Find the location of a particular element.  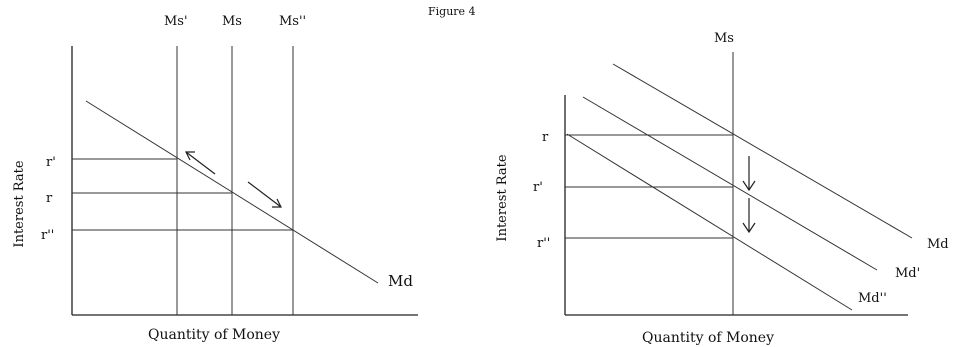

right-x-axis-label: Quantity of Money is located at coordinates (708, 338).